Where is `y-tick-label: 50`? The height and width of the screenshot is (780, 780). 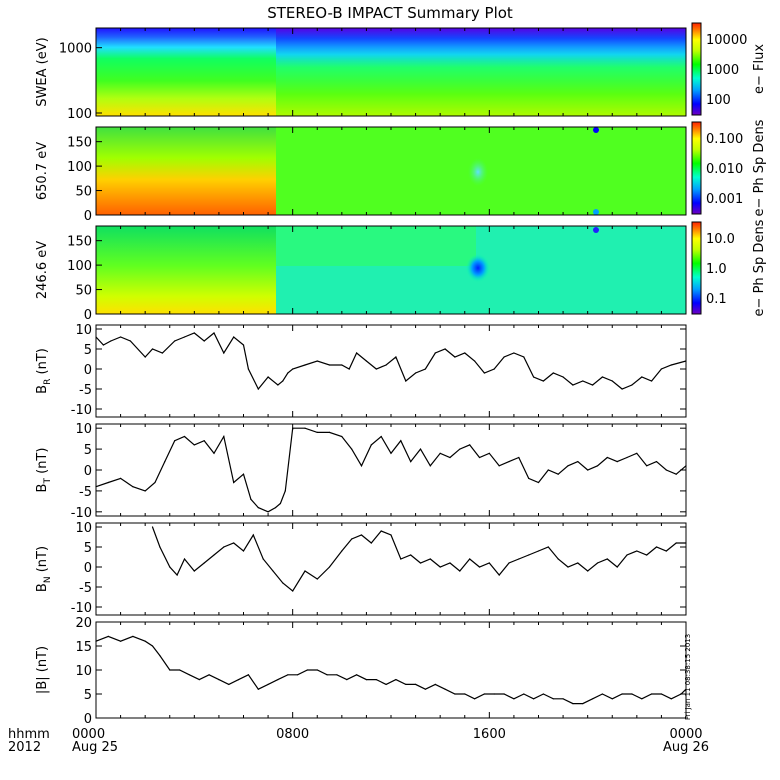
y-tick-label: 50 is located at coordinates (83, 192).